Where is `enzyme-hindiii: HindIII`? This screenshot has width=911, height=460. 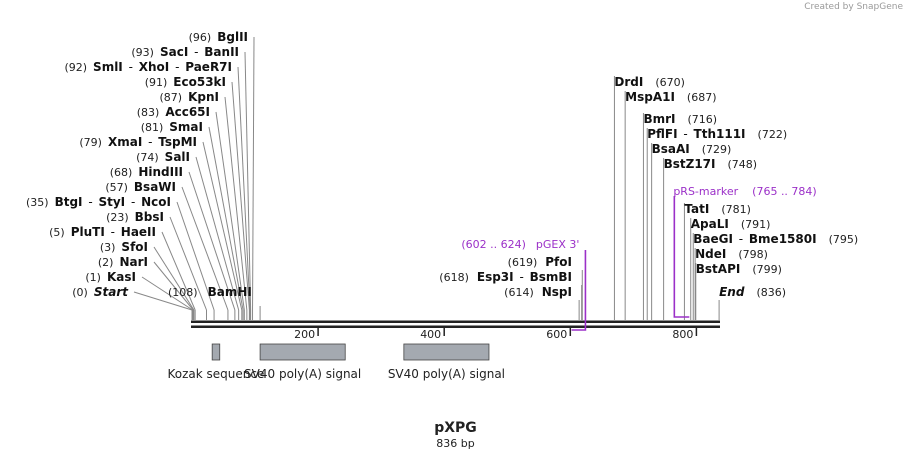 enzyme-hindiii: HindIII is located at coordinates (160, 172).